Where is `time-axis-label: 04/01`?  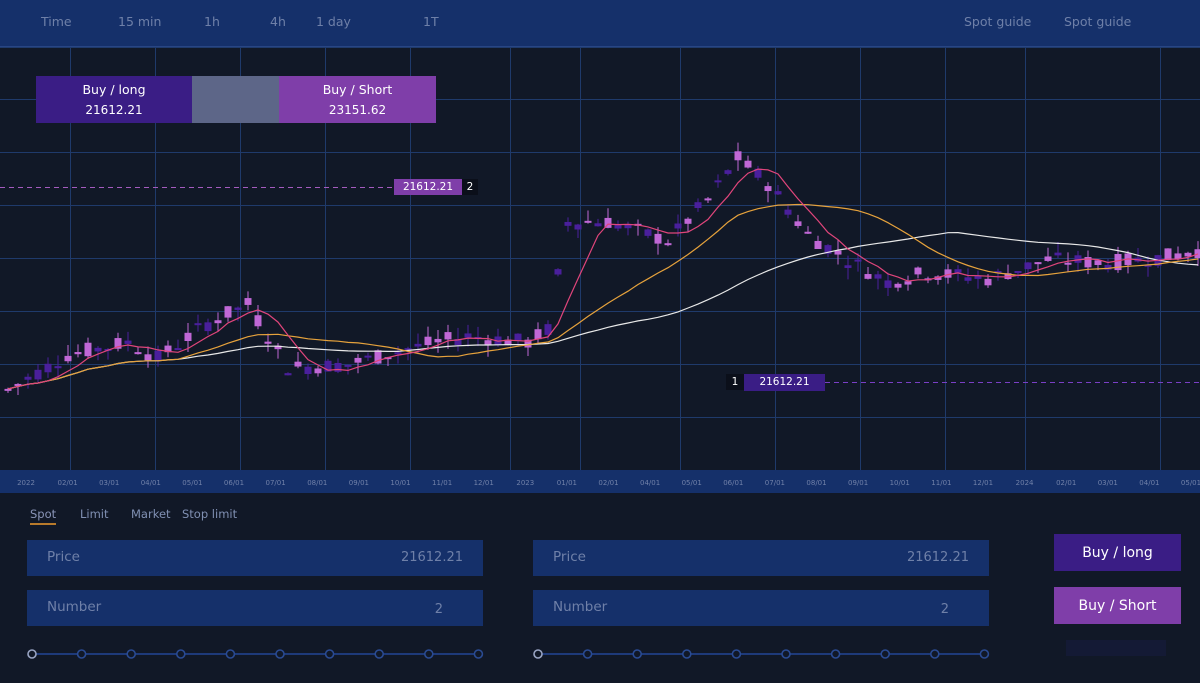 time-axis-label: 04/01 is located at coordinates (650, 483).